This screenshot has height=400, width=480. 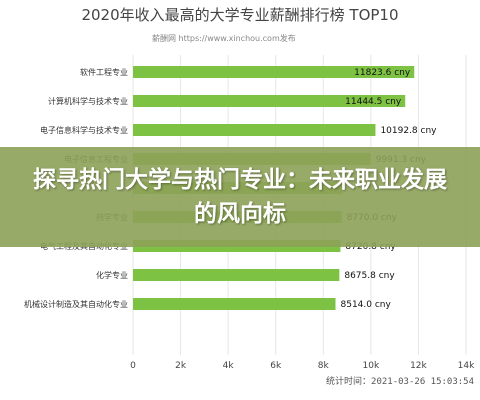 I want to click on chart-subtitle: 薪酬网 https://www.xinchou.com发布, so click(x=224, y=38).